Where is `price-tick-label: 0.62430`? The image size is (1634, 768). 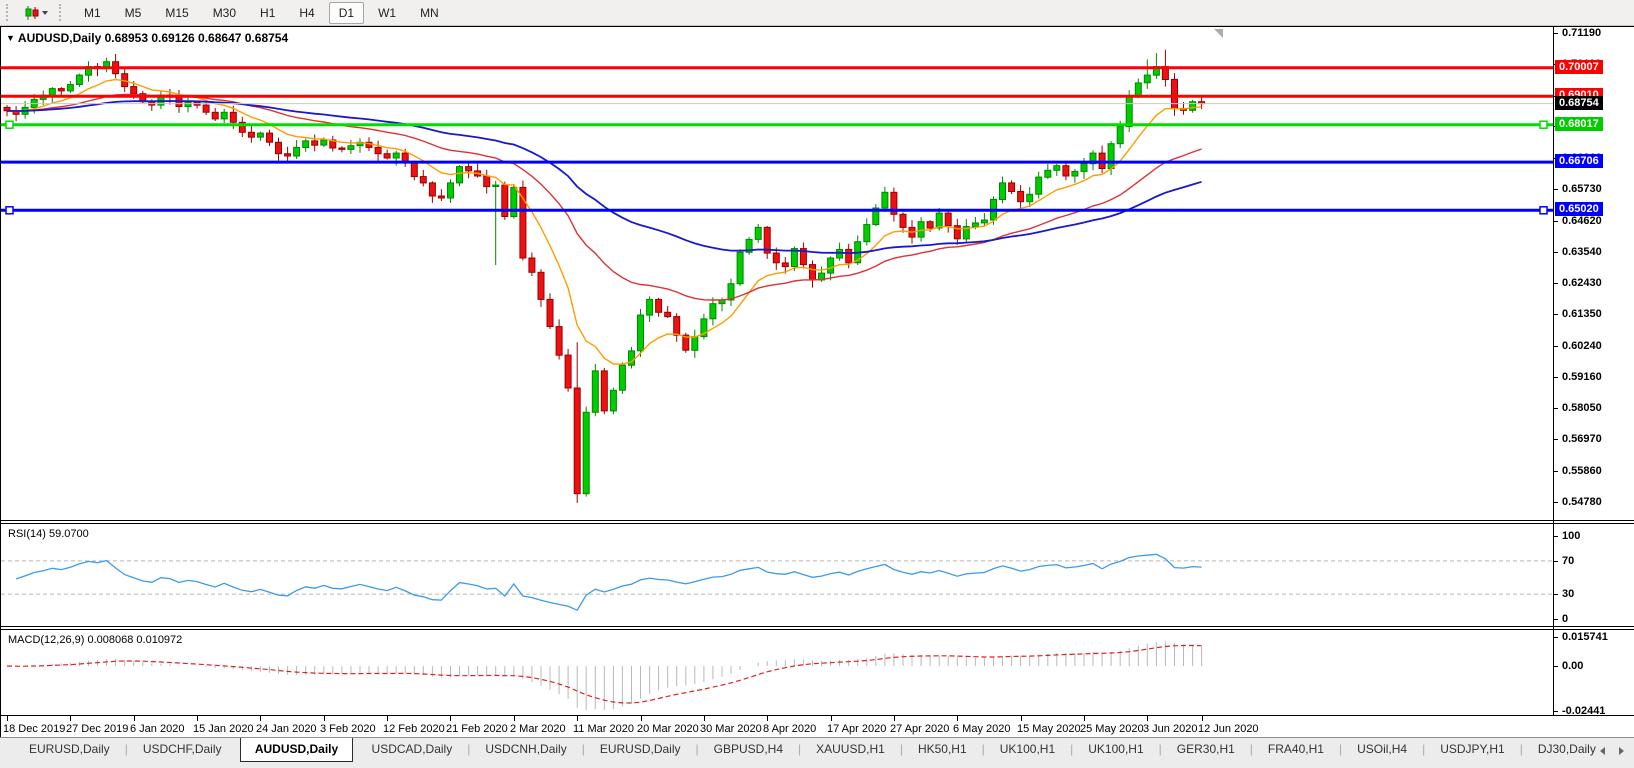 price-tick-label: 0.62430 is located at coordinates (1582, 283).